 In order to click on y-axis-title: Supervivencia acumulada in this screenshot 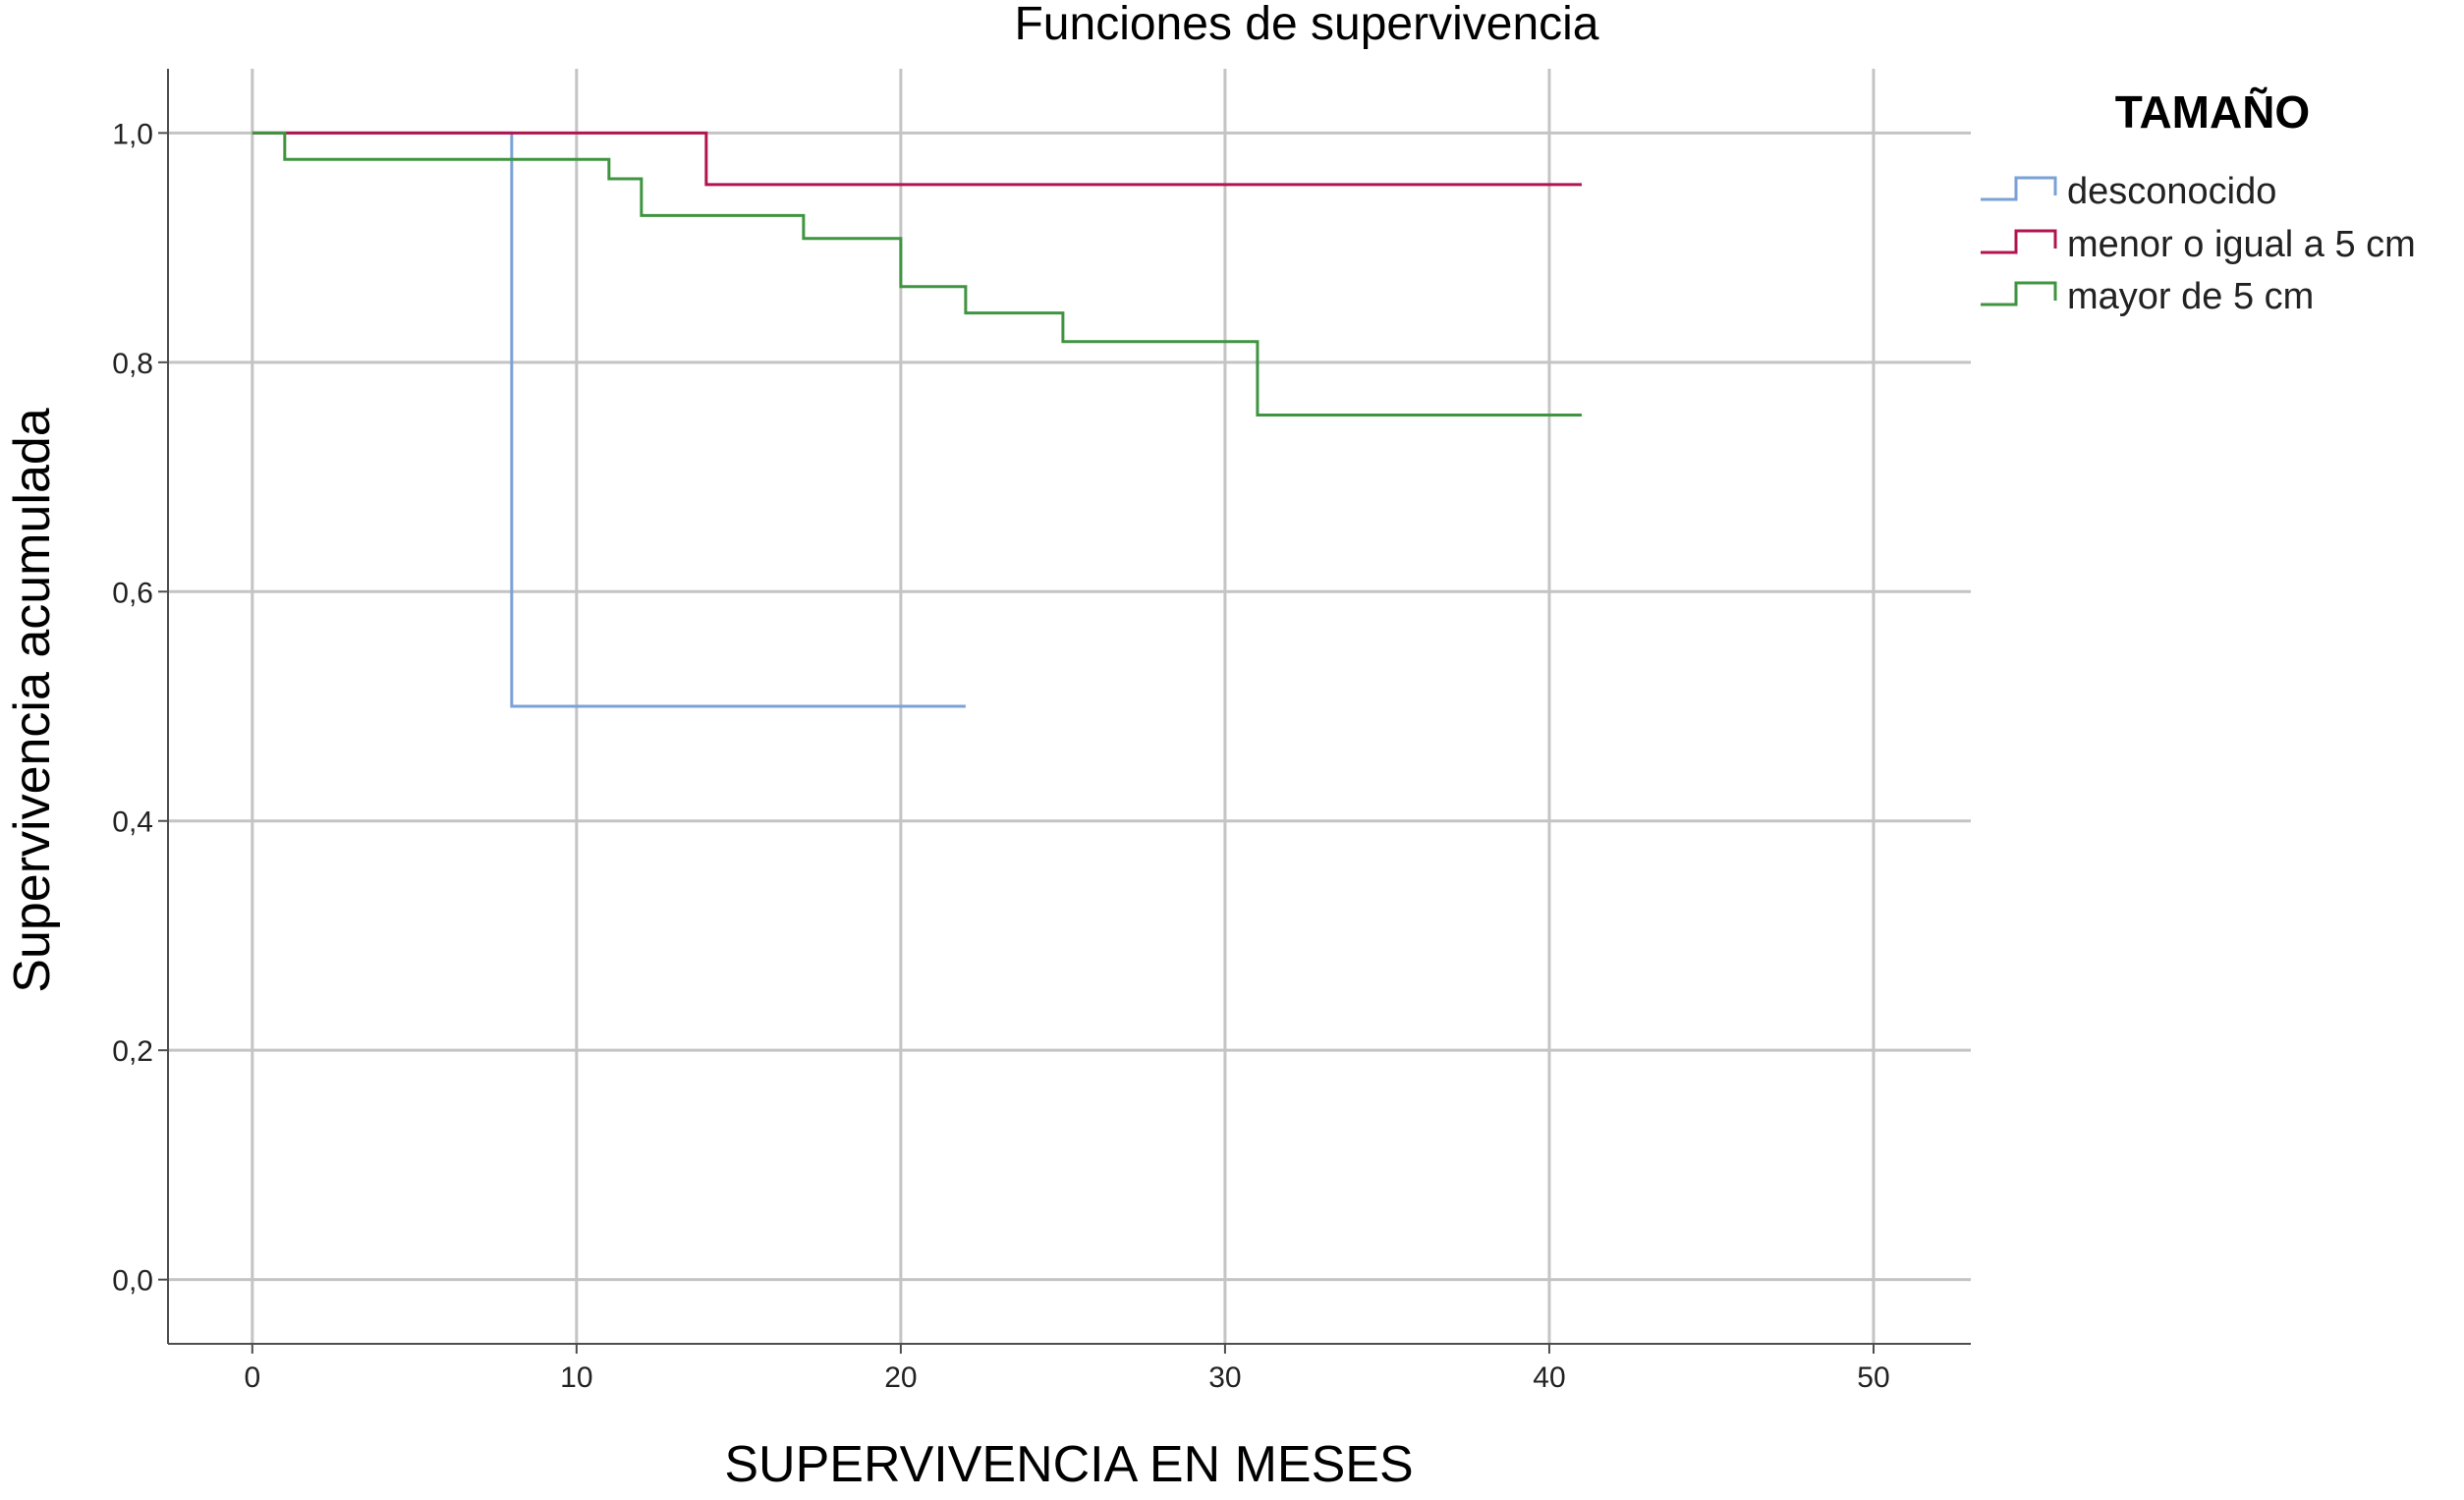, I will do `click(32, 700)`.